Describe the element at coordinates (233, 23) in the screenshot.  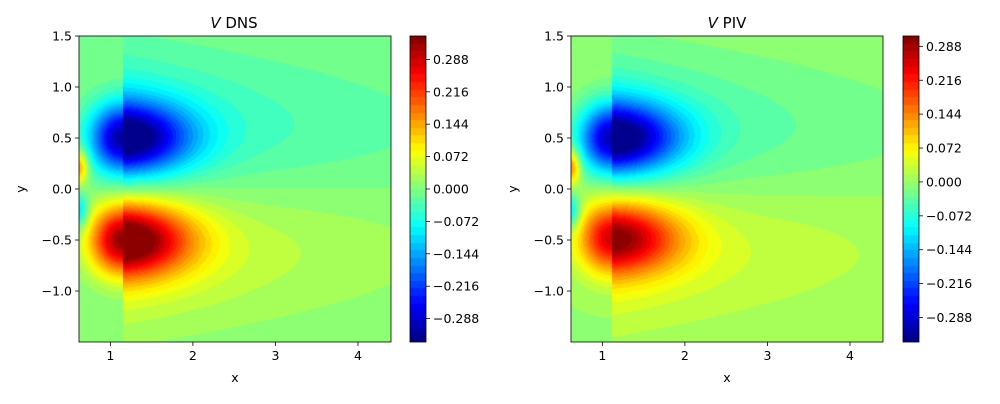
I see `chart-title: V DNS` at that location.